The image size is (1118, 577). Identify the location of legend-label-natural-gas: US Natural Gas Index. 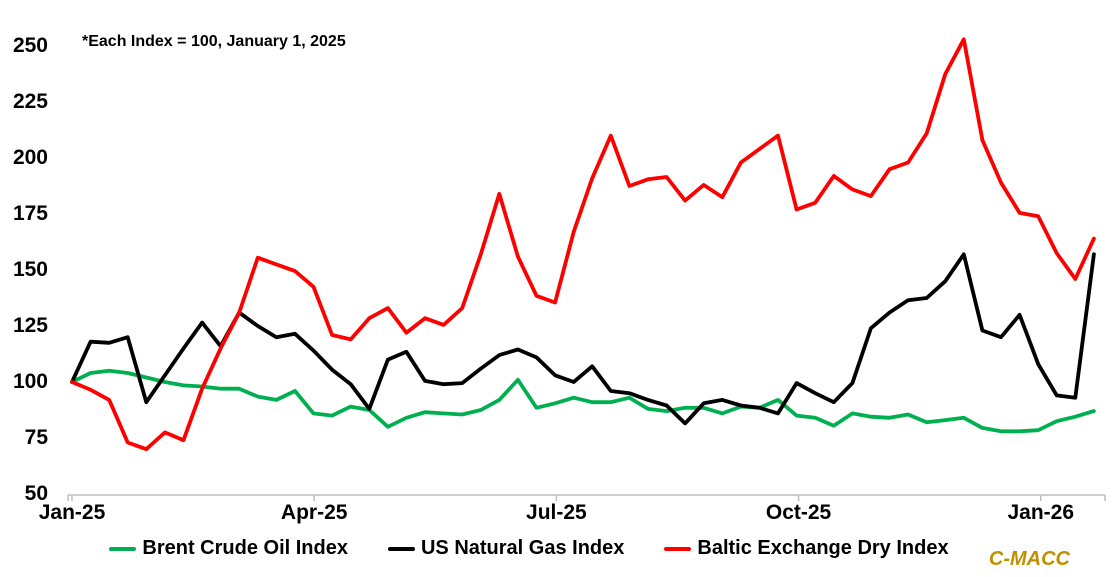
(522, 548).